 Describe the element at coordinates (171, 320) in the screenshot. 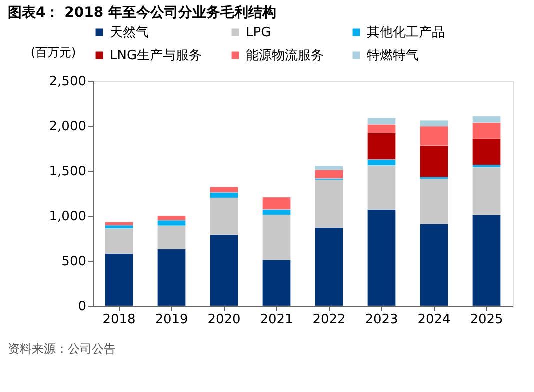

I see `x-tick-label: 2019` at that location.